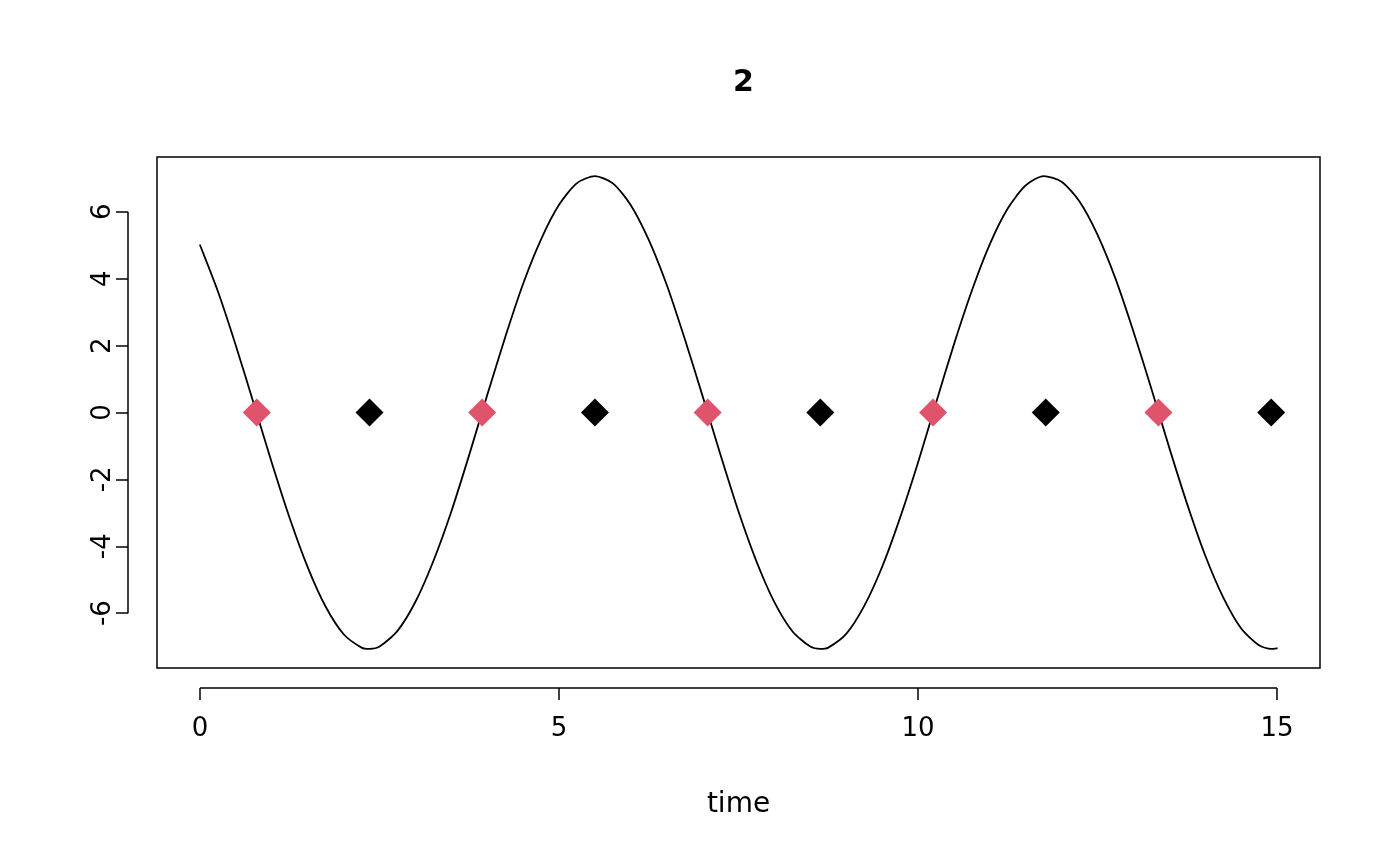  I want to click on y-tick-label: -6, so click(101, 613).